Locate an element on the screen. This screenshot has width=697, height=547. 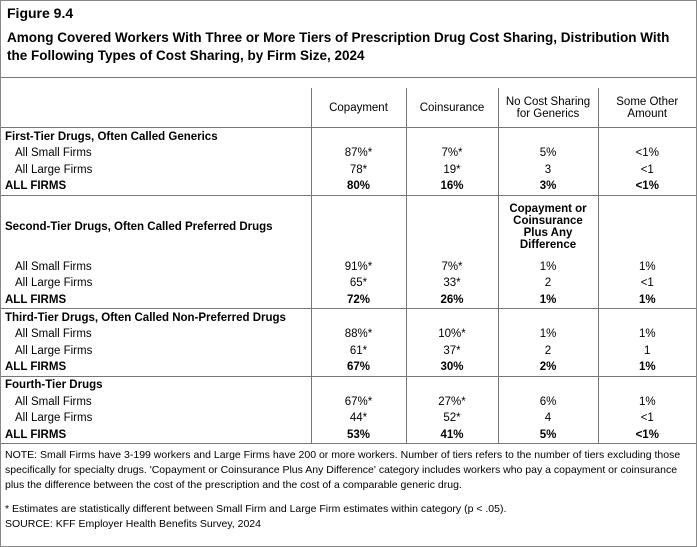
data-row: All Small Firms 88%* 10%* 1% 1% is located at coordinates (348, 334).